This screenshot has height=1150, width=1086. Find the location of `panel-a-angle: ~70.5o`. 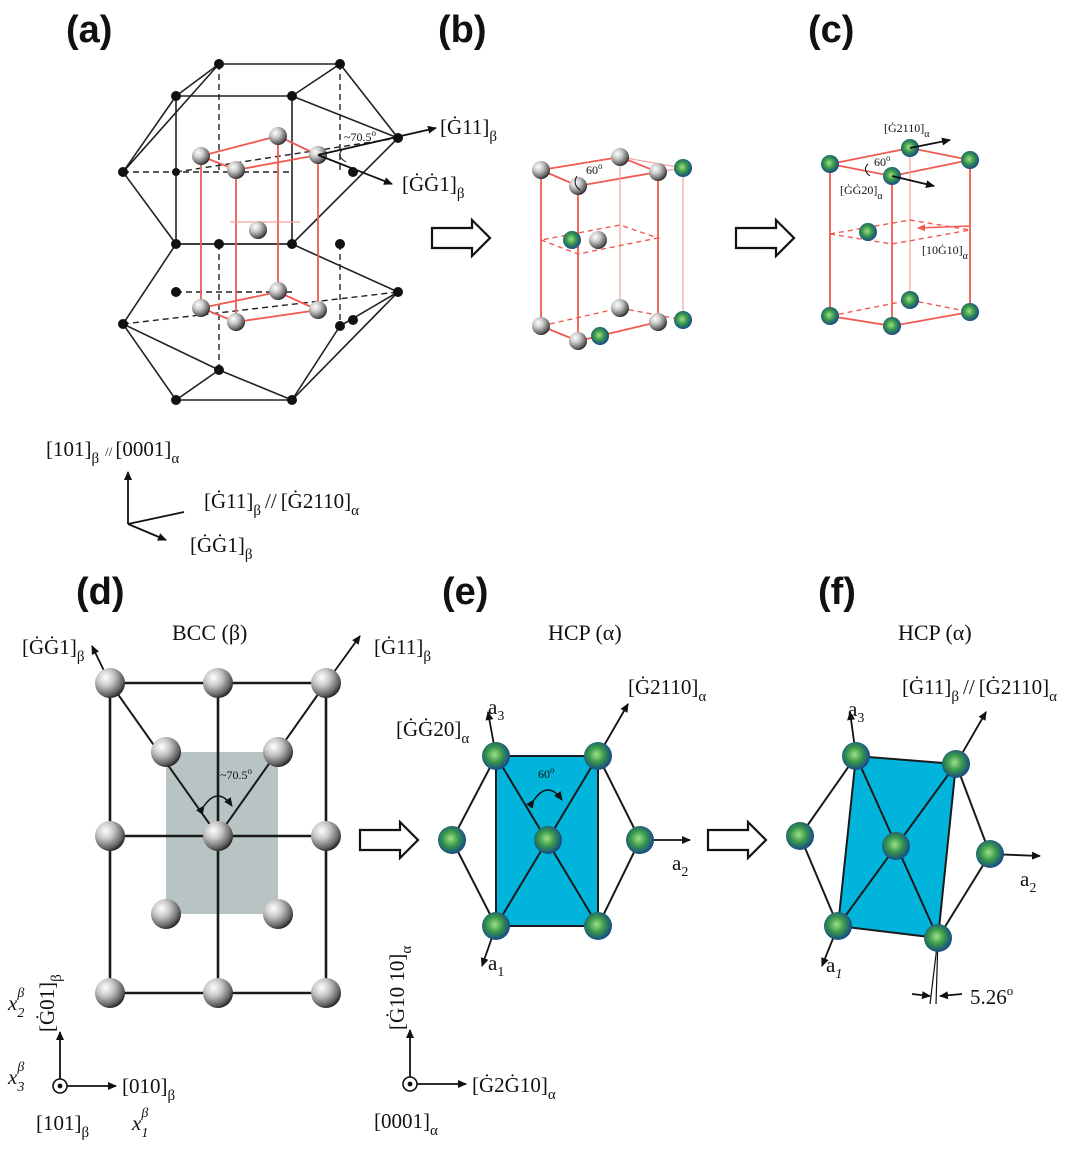

panel-a-angle: ~70.5o is located at coordinates (360, 136).